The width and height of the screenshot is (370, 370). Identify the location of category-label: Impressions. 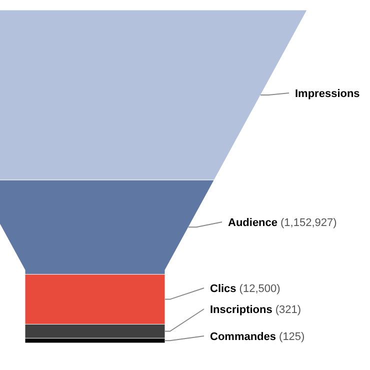
(327, 94).